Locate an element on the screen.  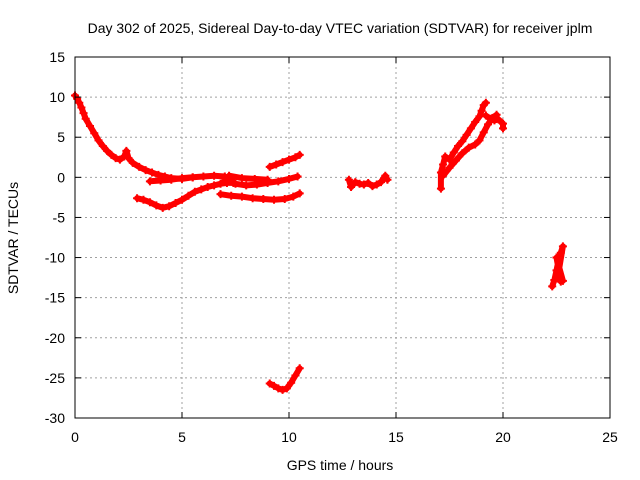
y-tick-label: -20 is located at coordinates (55, 338).